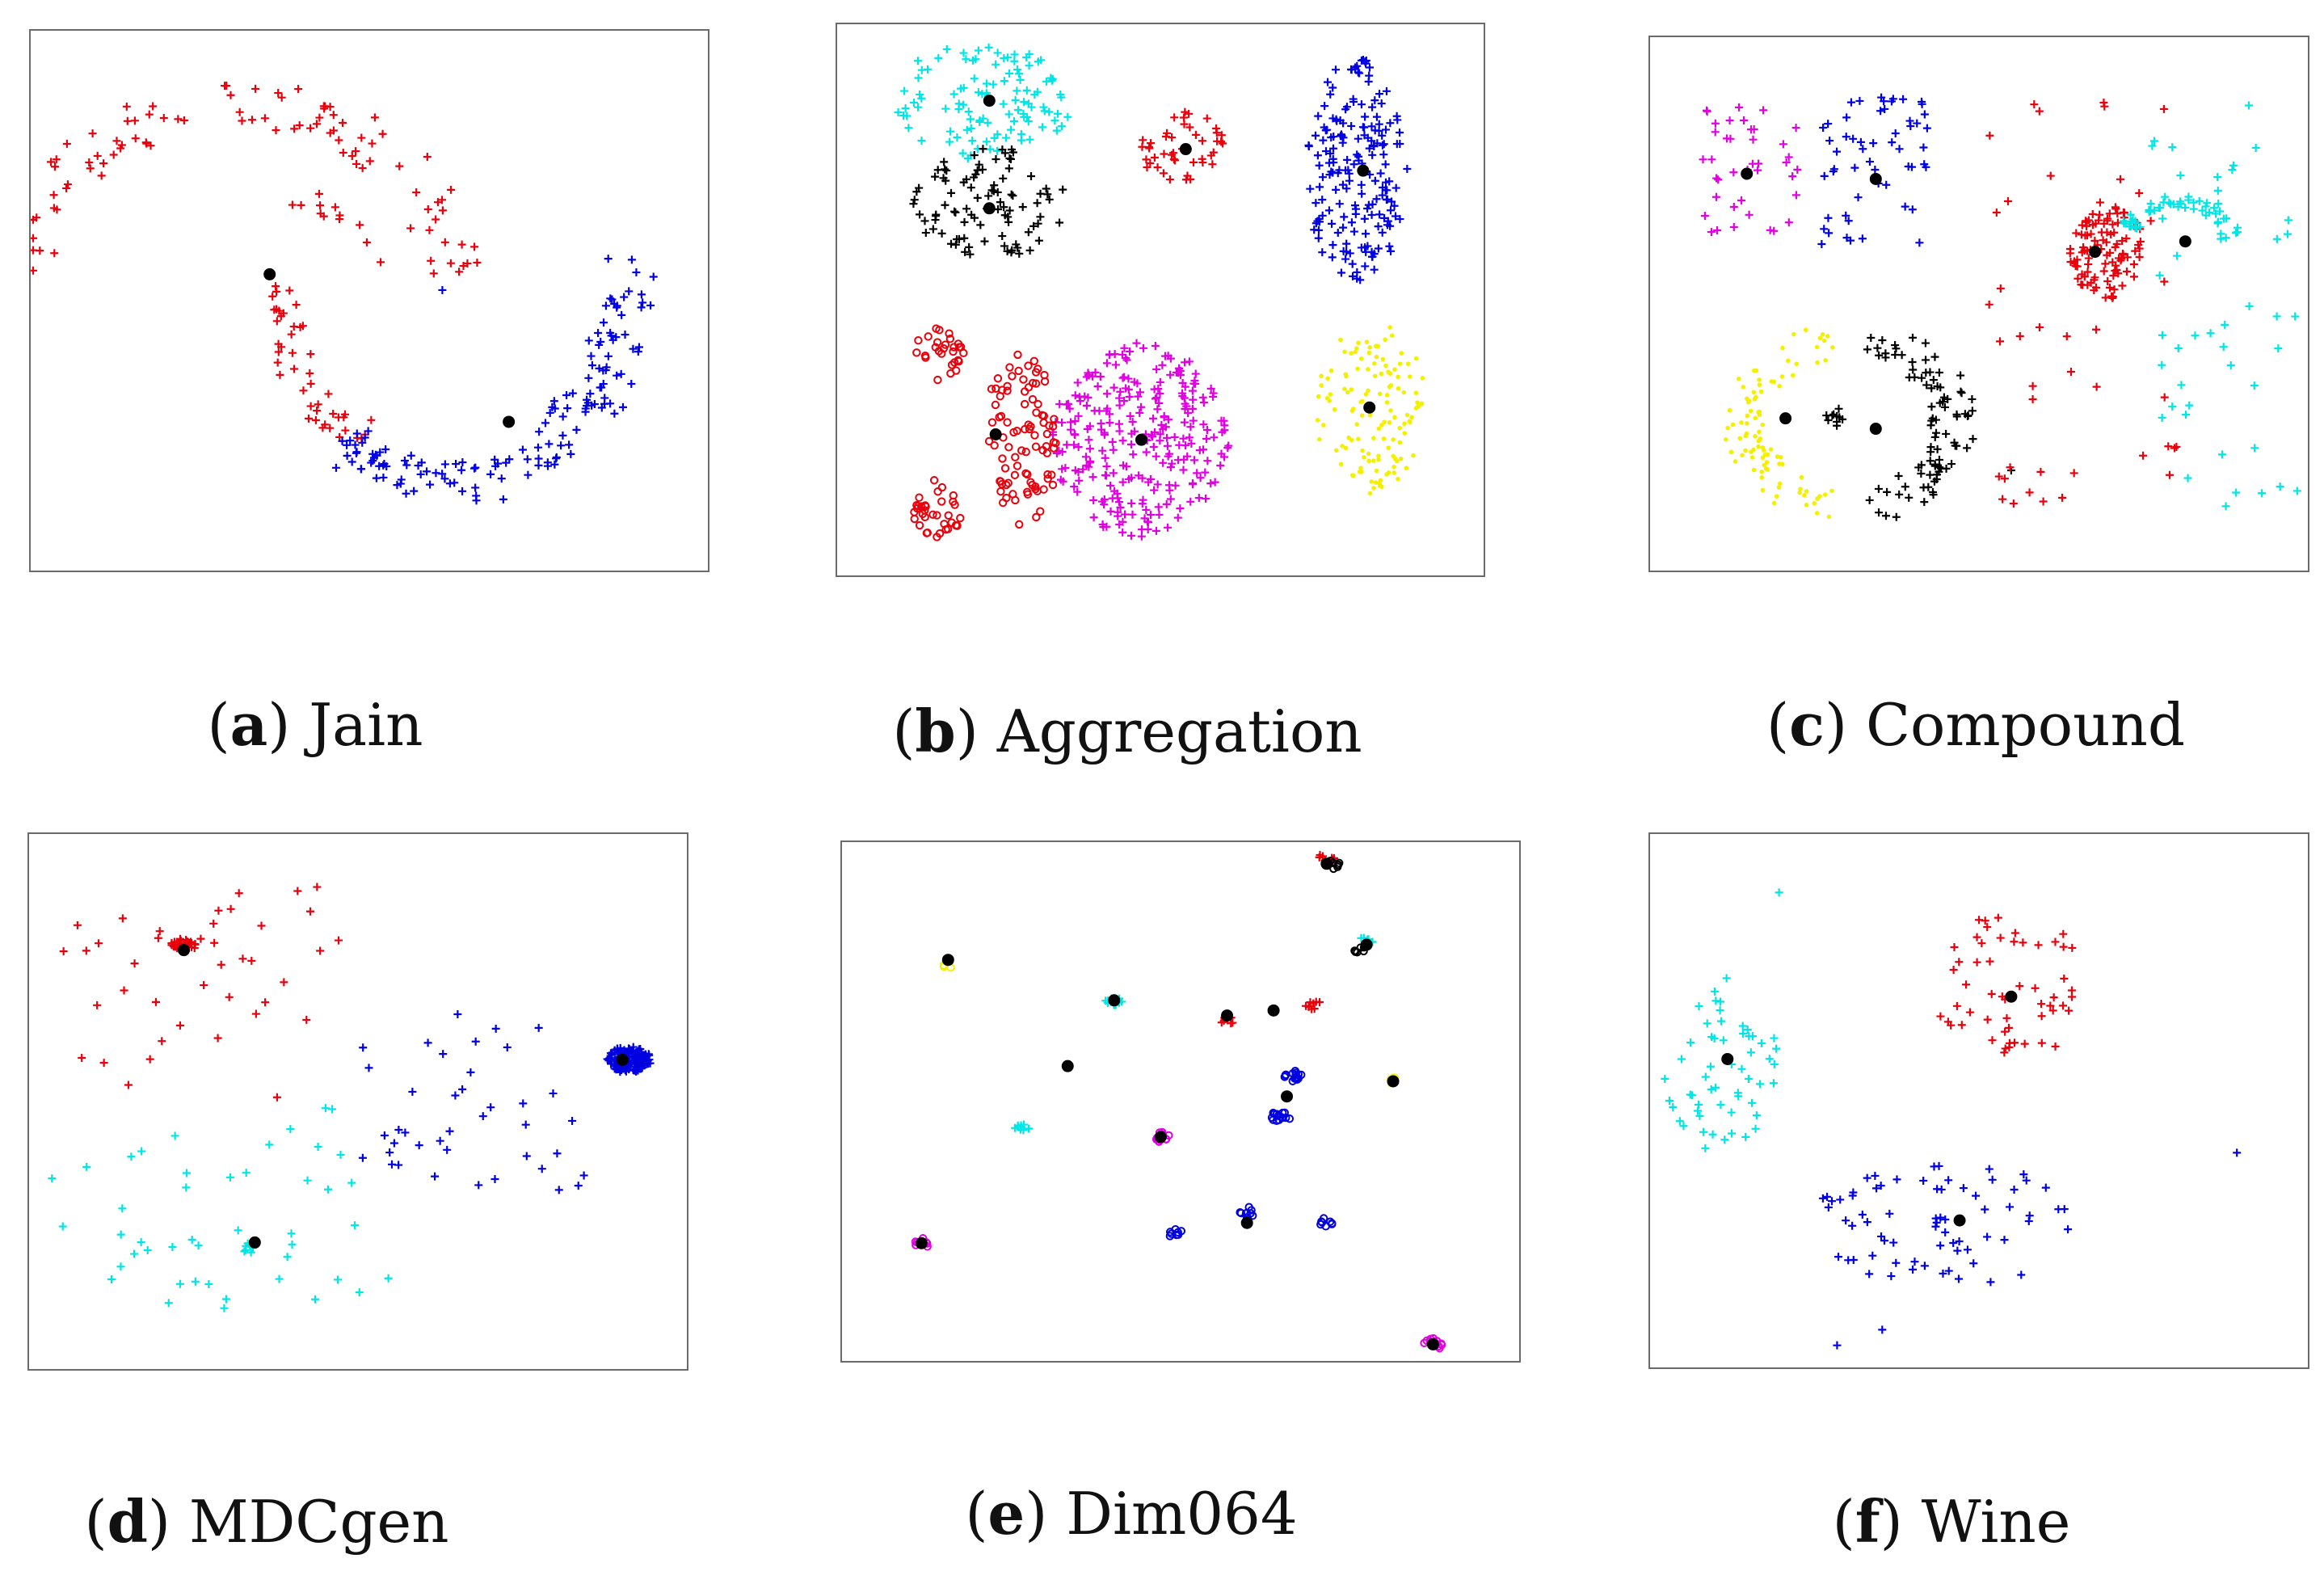  What do you see at coordinates (344, 293) in the screenshot?
I see `scatter-svg-jain` at bounding box center [344, 293].